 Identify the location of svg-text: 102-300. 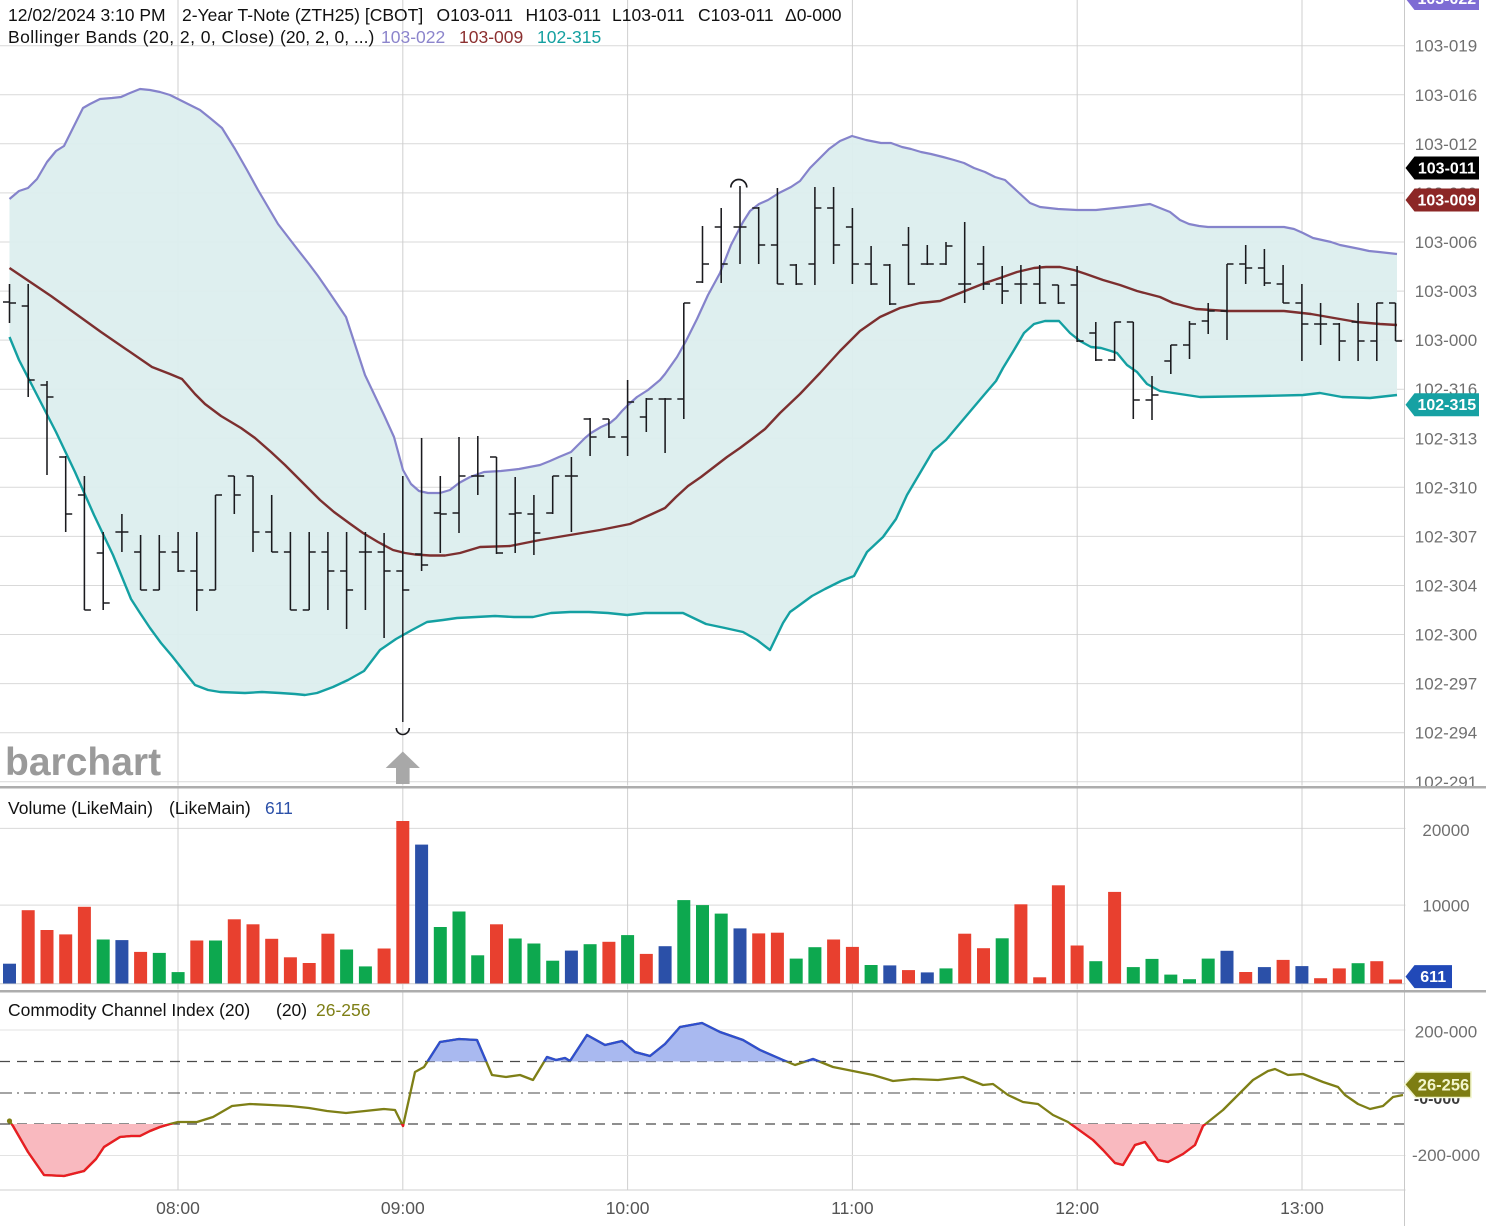
(1446, 635).